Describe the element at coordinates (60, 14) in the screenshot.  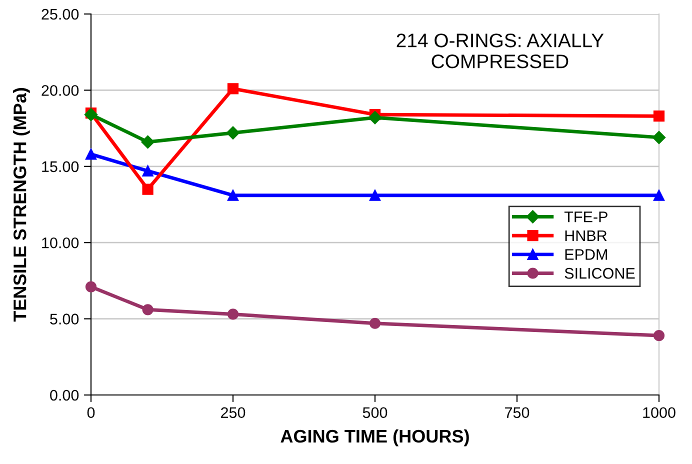
I see `y-tick-label: 25.00` at that location.